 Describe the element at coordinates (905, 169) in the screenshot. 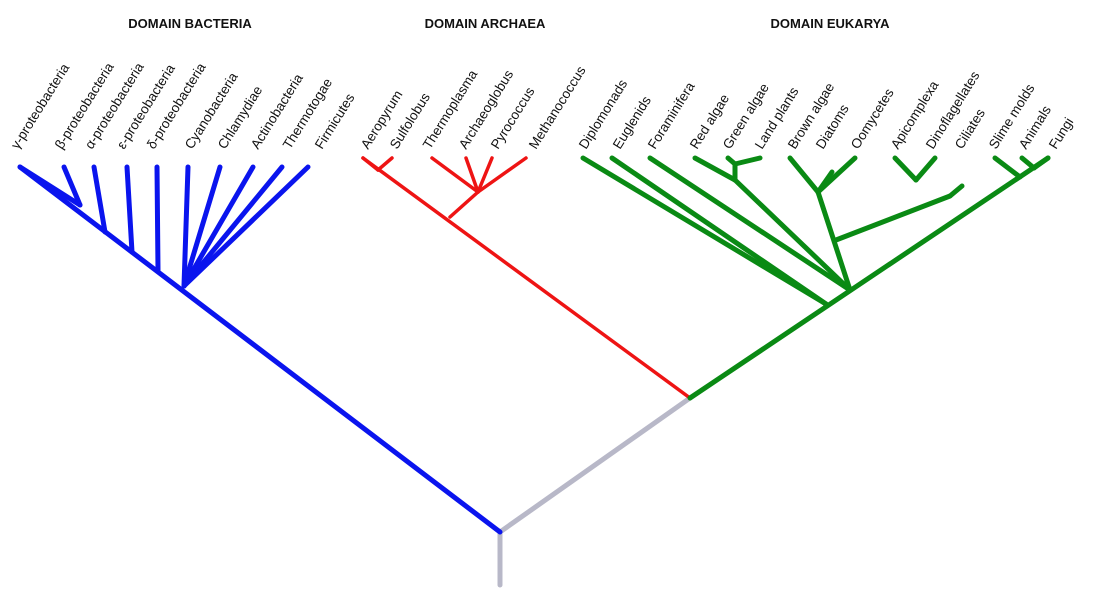

I see `branch-apicomplexa` at that location.